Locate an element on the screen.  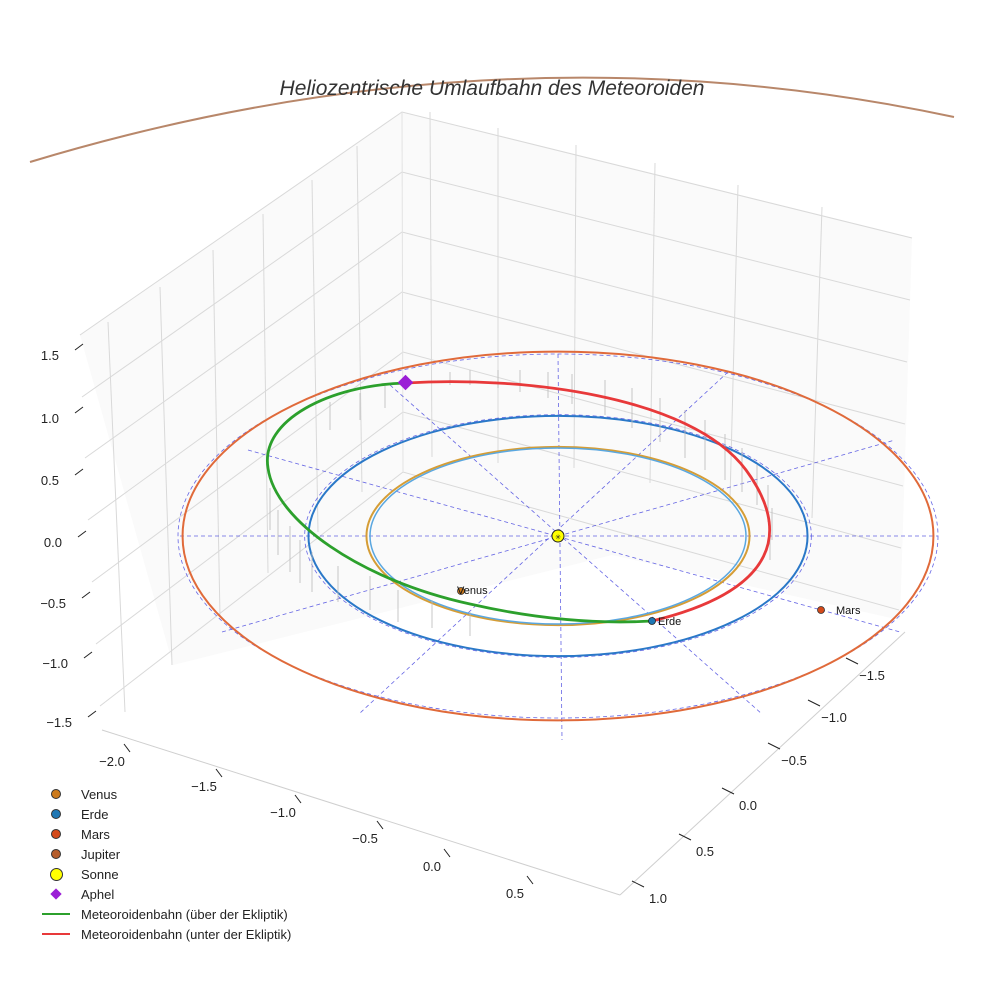
orbit-venus is located at coordinates (558, 536).